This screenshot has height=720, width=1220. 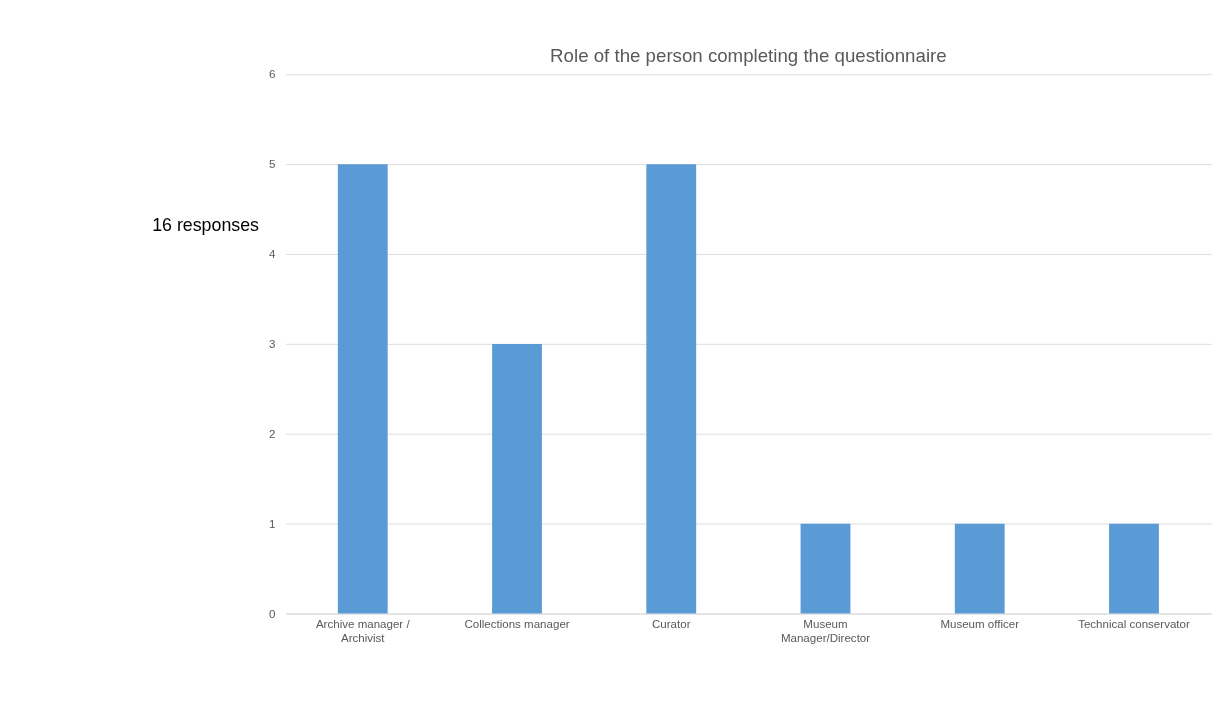 What do you see at coordinates (272, 523) in the screenshot?
I see `y-tick-label: 1` at bounding box center [272, 523].